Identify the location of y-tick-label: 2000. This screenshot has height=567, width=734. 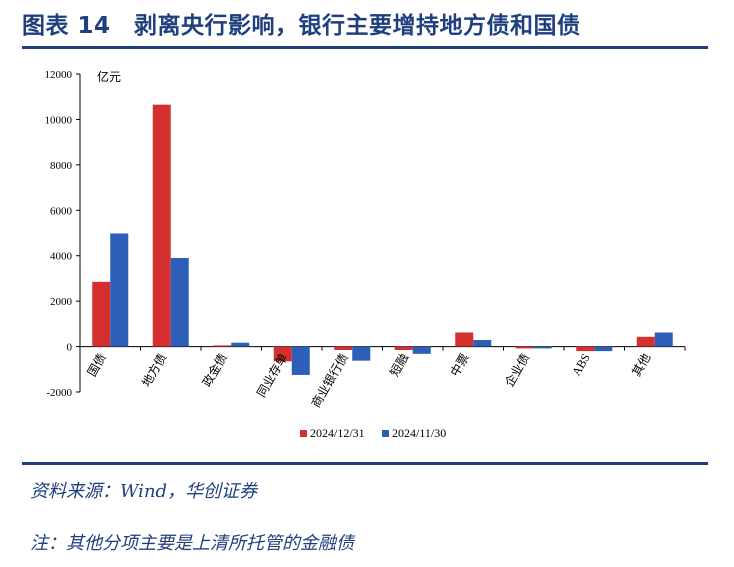
(61, 302).